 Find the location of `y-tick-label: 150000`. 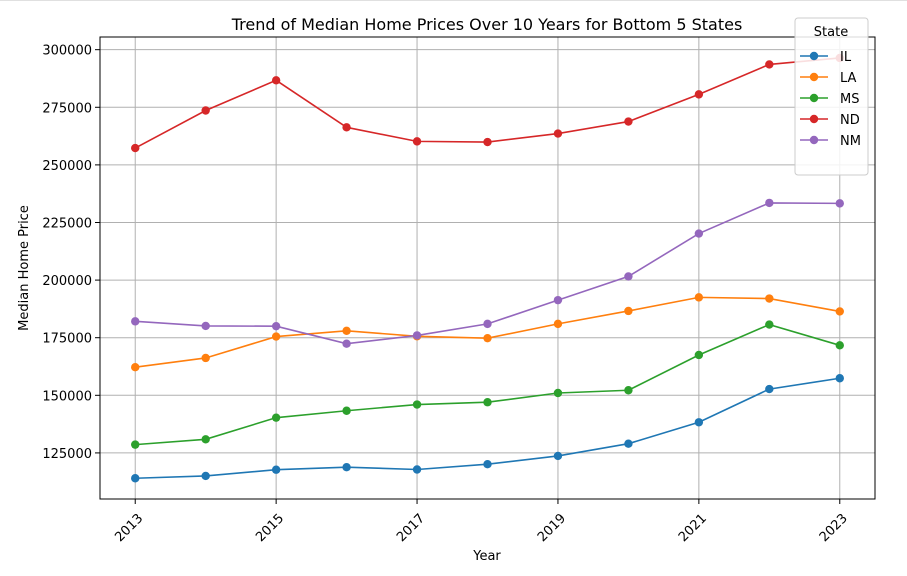

y-tick-label: 150000 is located at coordinates (67, 396).